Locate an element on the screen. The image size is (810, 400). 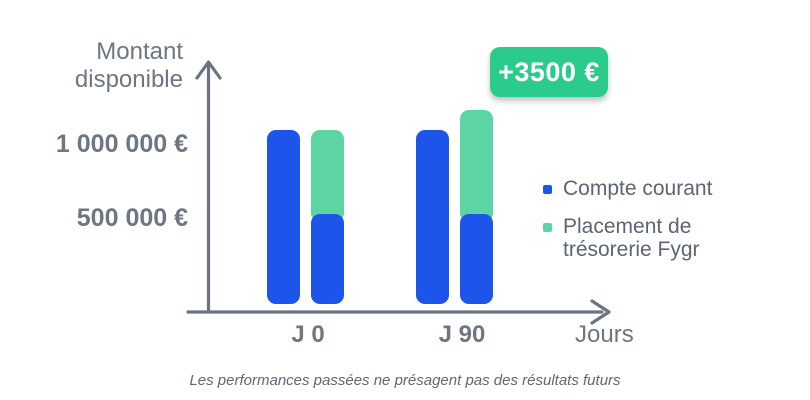
bar-j90-placement-green-segment is located at coordinates (476, 166).